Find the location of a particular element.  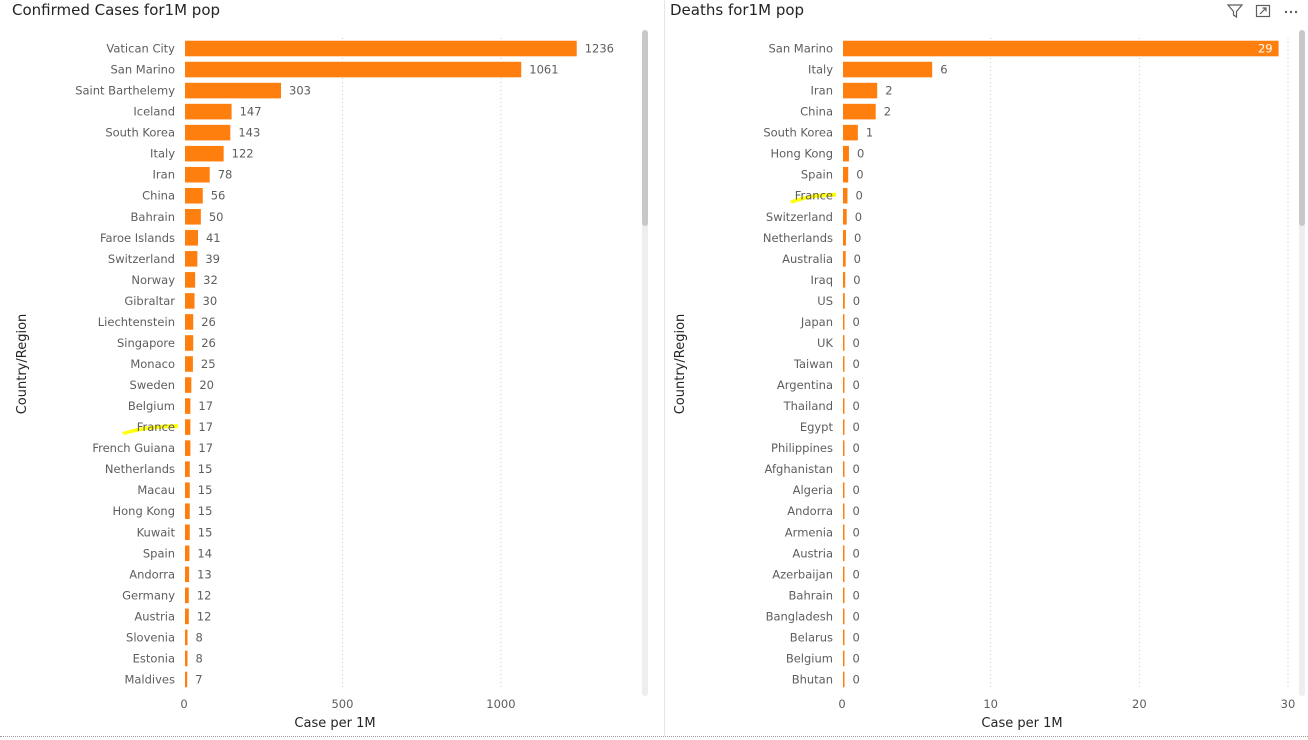

data-label: 2 is located at coordinates (888, 91).